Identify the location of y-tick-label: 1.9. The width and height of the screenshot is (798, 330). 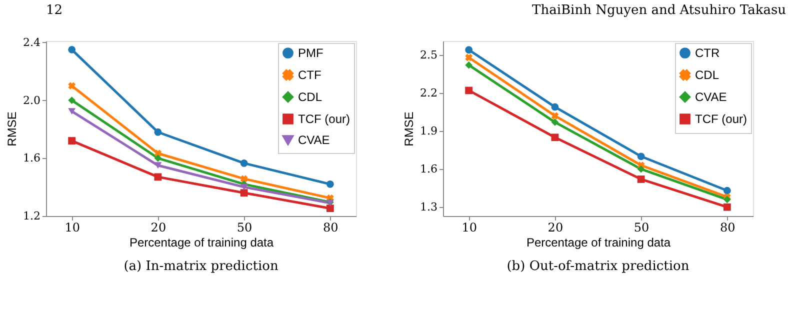
(429, 131).